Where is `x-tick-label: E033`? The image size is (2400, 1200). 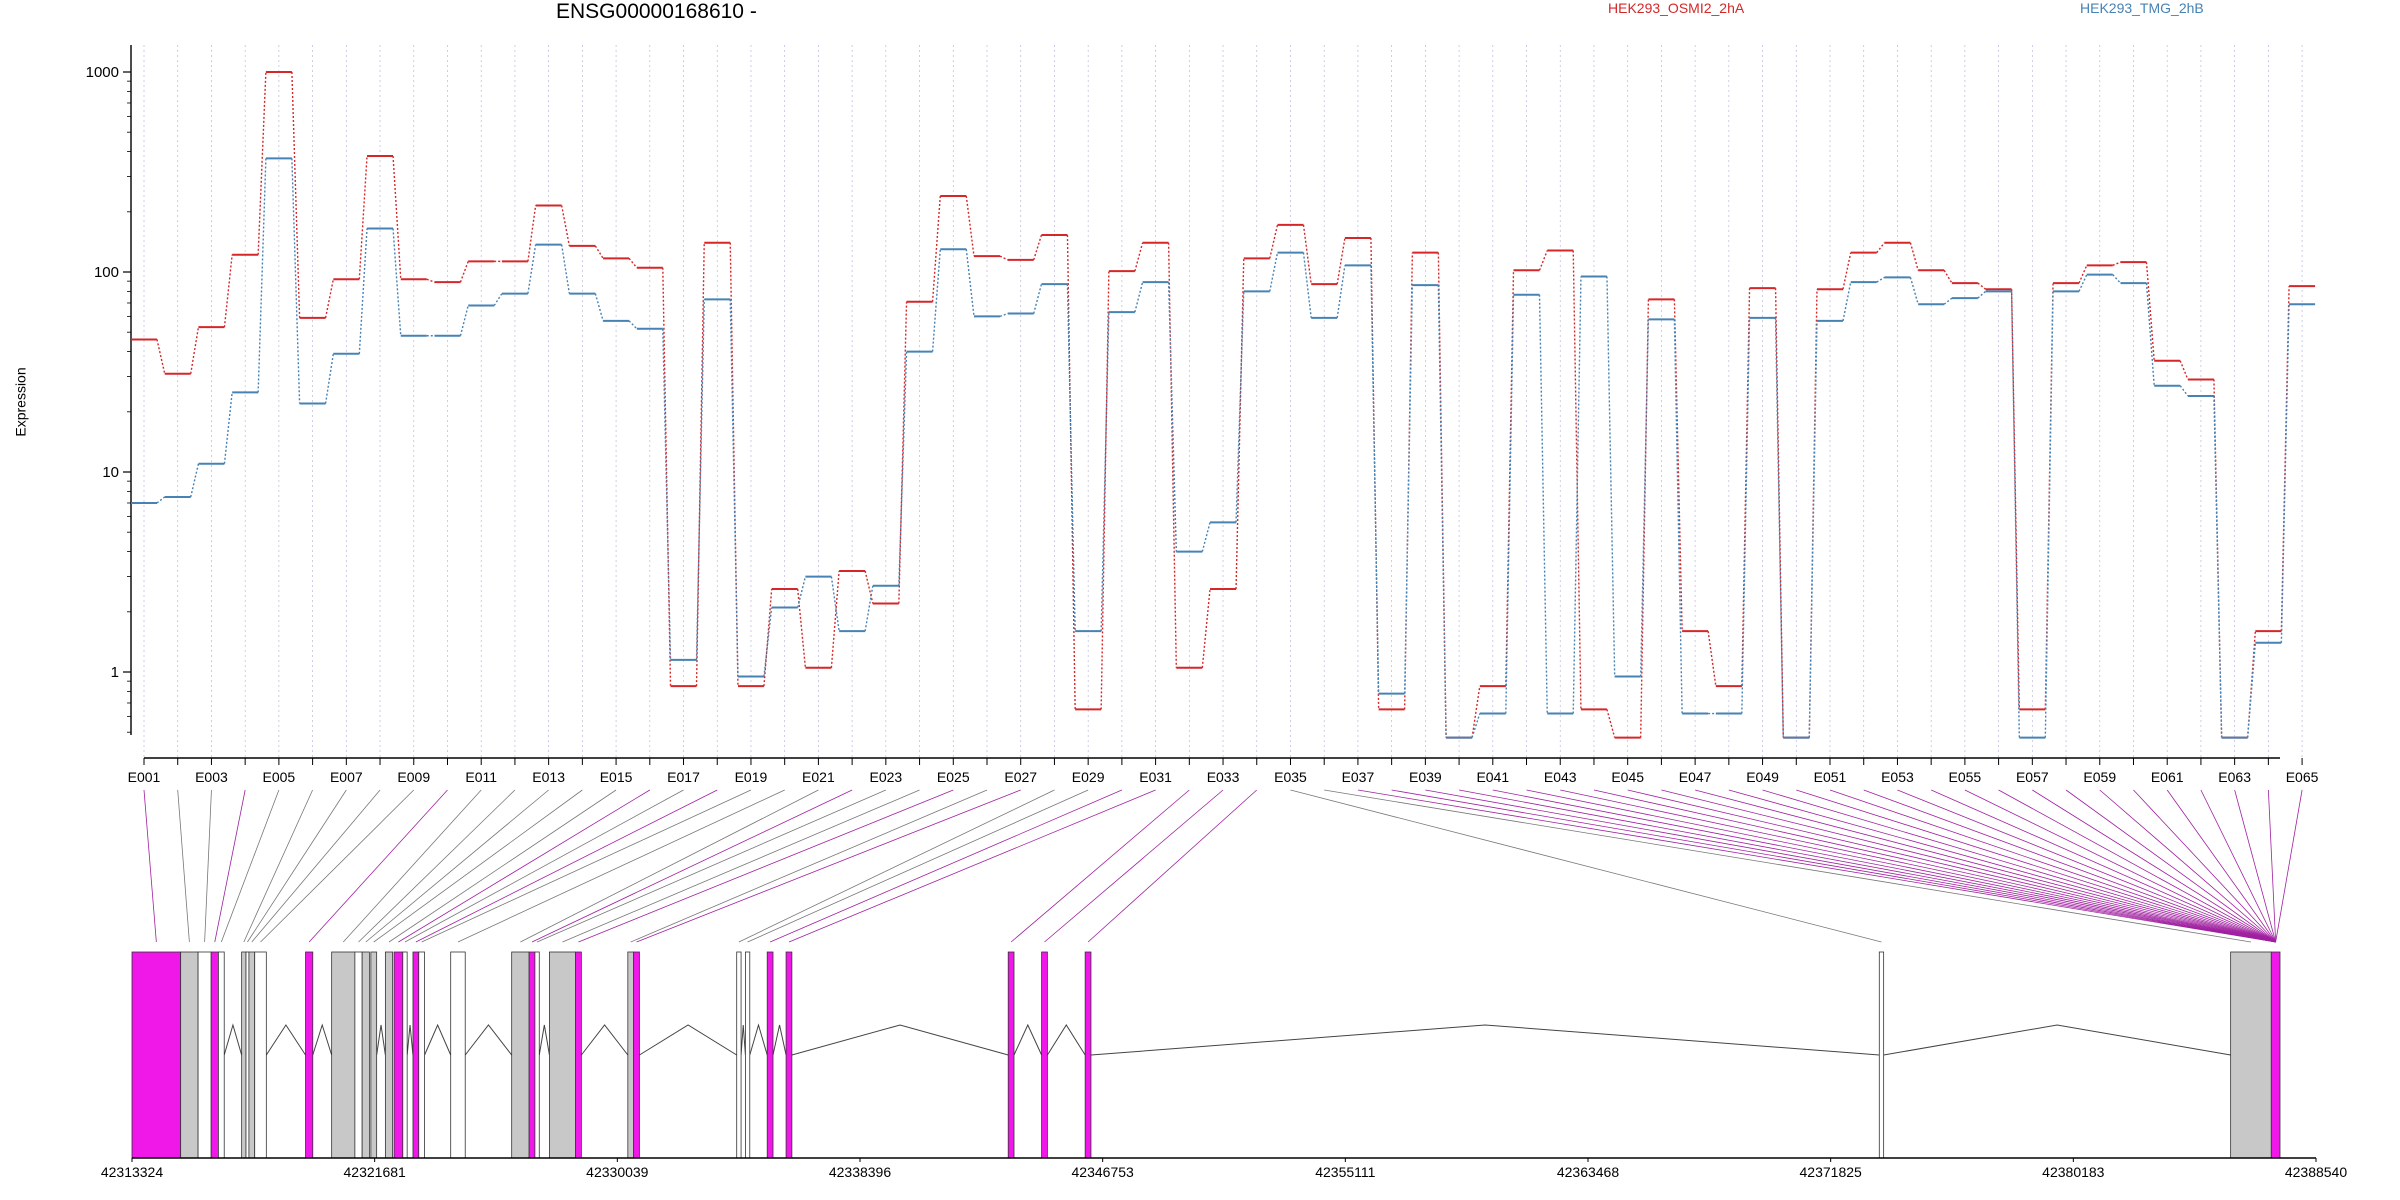 x-tick-label: E033 is located at coordinates (1223, 777).